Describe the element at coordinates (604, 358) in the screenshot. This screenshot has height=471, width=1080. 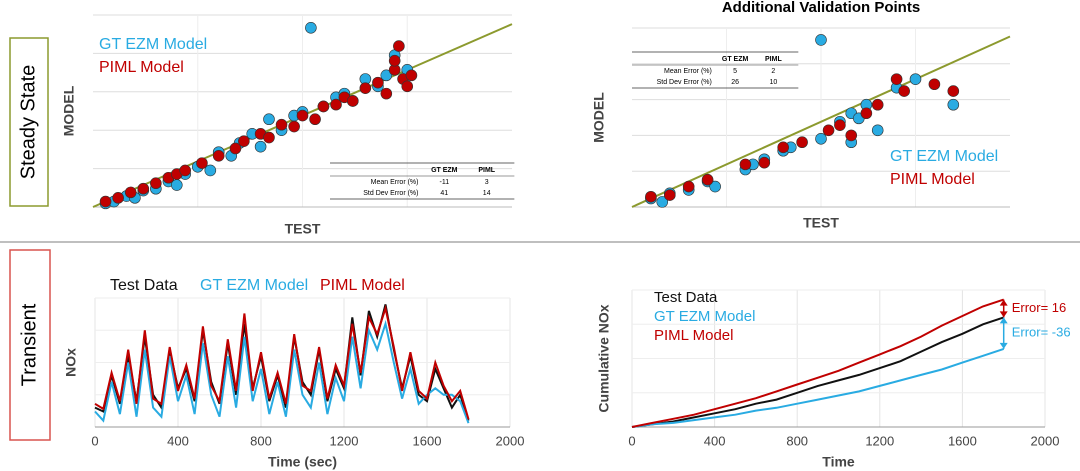
I see `y-axis-label: Cumulative NOx` at that location.